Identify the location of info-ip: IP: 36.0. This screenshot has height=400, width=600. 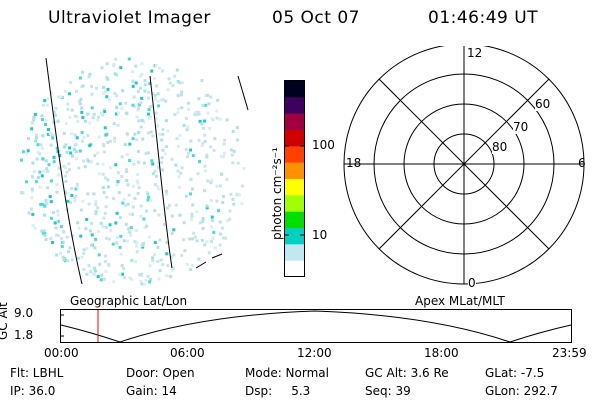
(33, 391).